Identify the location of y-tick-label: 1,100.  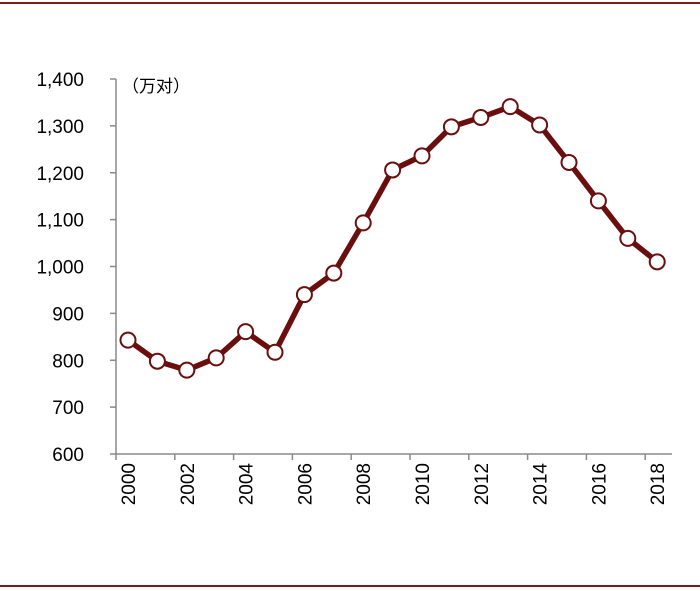
(60, 221).